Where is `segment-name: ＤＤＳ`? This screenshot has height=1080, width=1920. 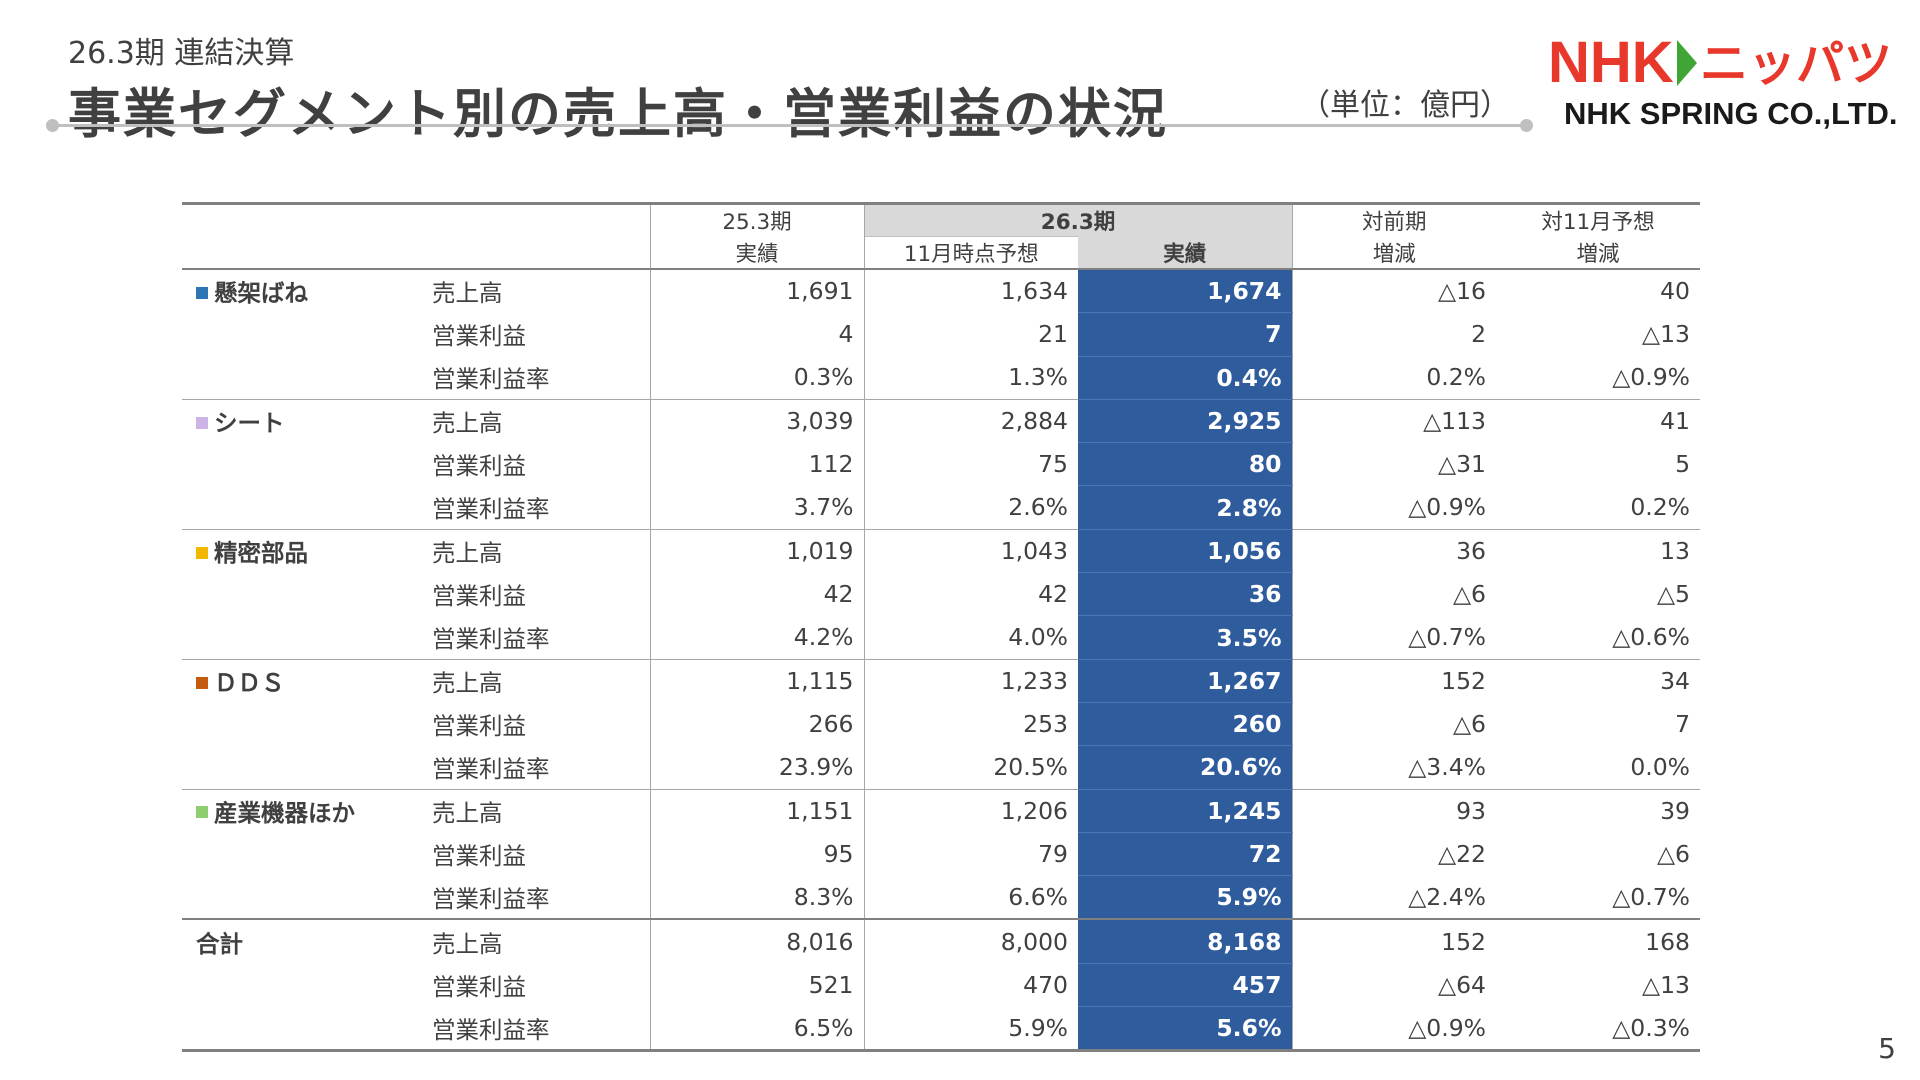
segment-name: ＤＤＳ is located at coordinates (307, 680).